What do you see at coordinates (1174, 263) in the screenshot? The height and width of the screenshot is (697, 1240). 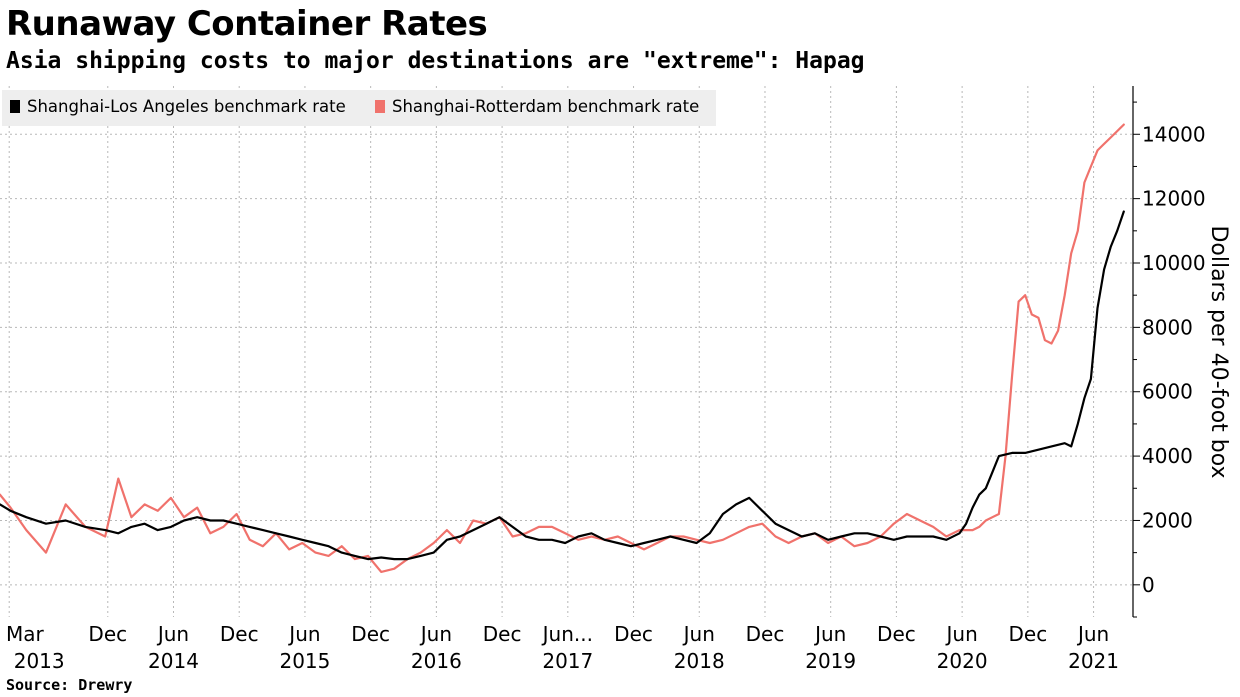 I see `y-tick-label: 10000` at bounding box center [1174, 263].